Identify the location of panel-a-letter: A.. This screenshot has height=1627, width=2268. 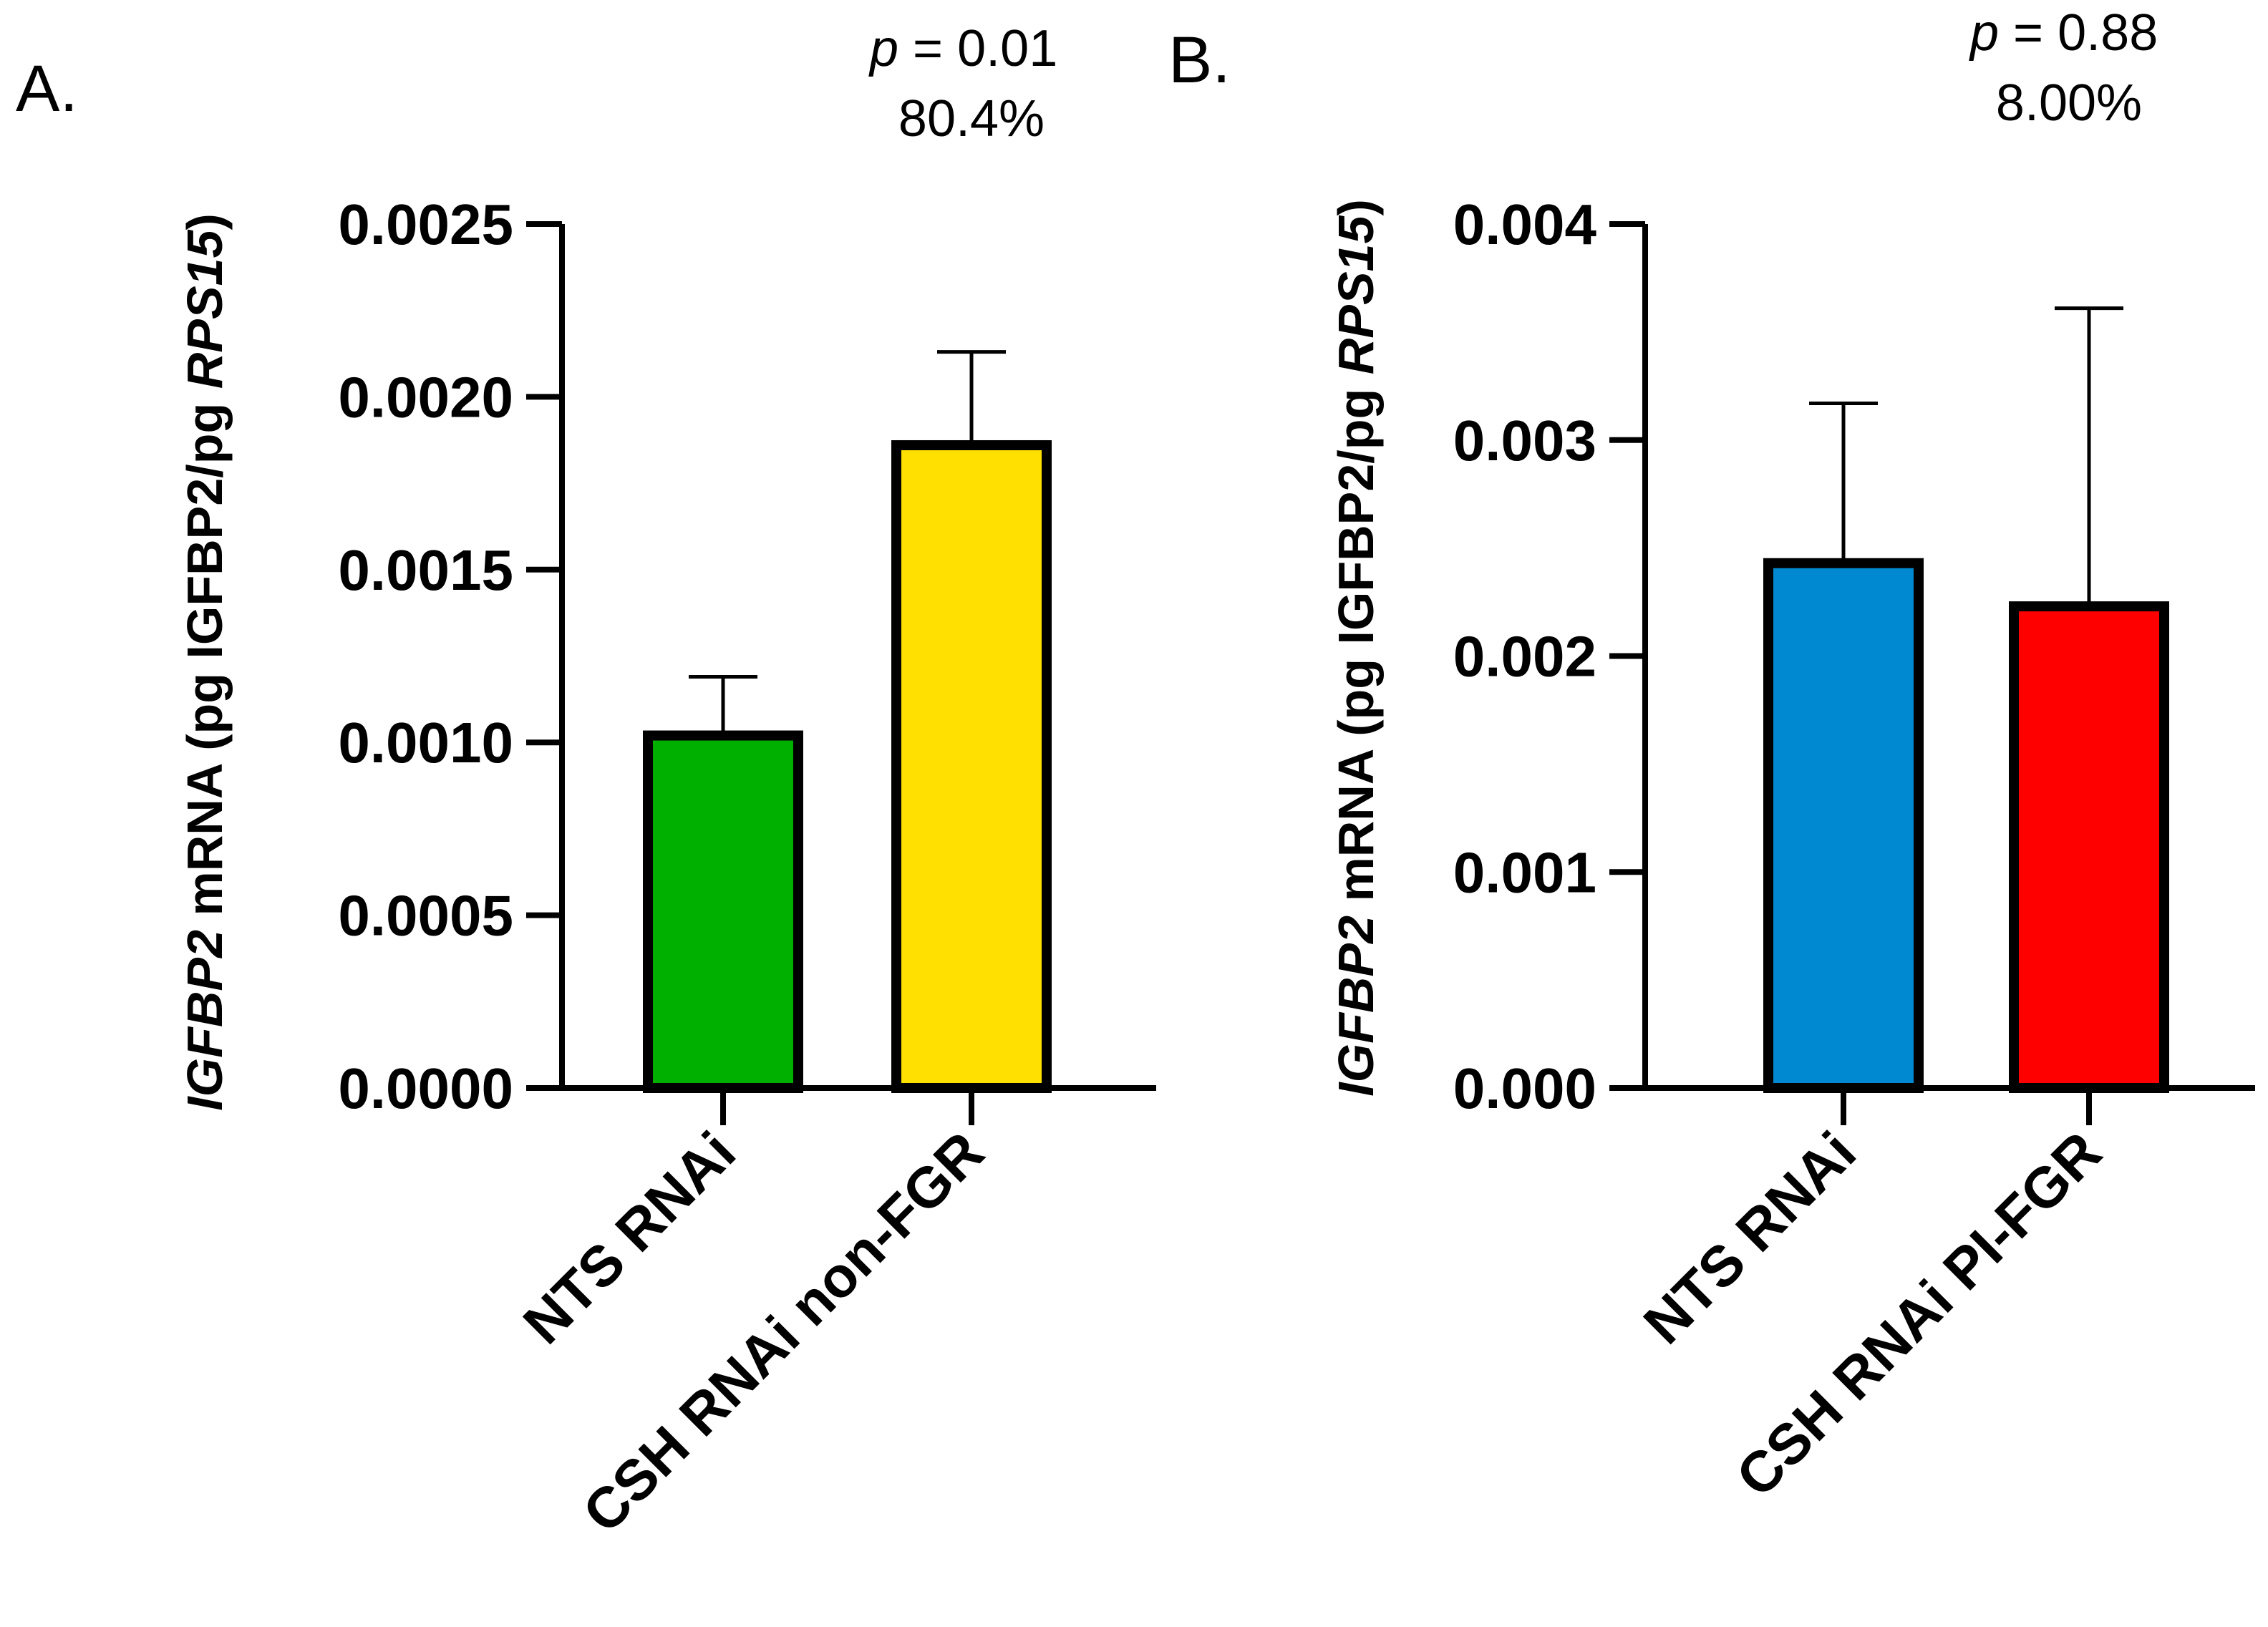
(47, 88).